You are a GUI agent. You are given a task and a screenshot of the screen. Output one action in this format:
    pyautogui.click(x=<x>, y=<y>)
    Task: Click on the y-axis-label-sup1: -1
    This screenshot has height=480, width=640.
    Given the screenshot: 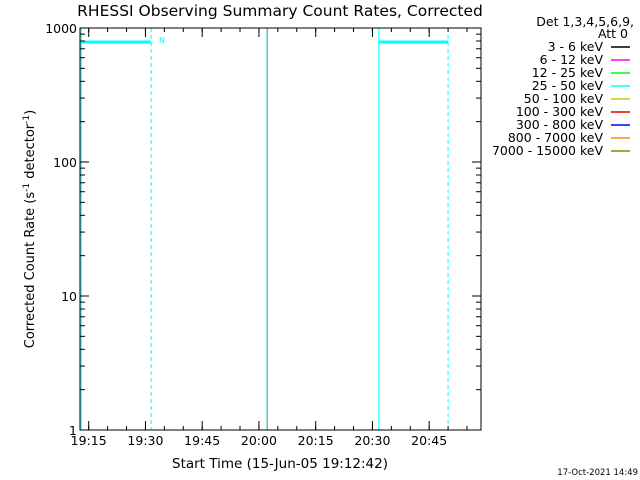 What is the action you would take?
    pyautogui.click(x=27, y=187)
    